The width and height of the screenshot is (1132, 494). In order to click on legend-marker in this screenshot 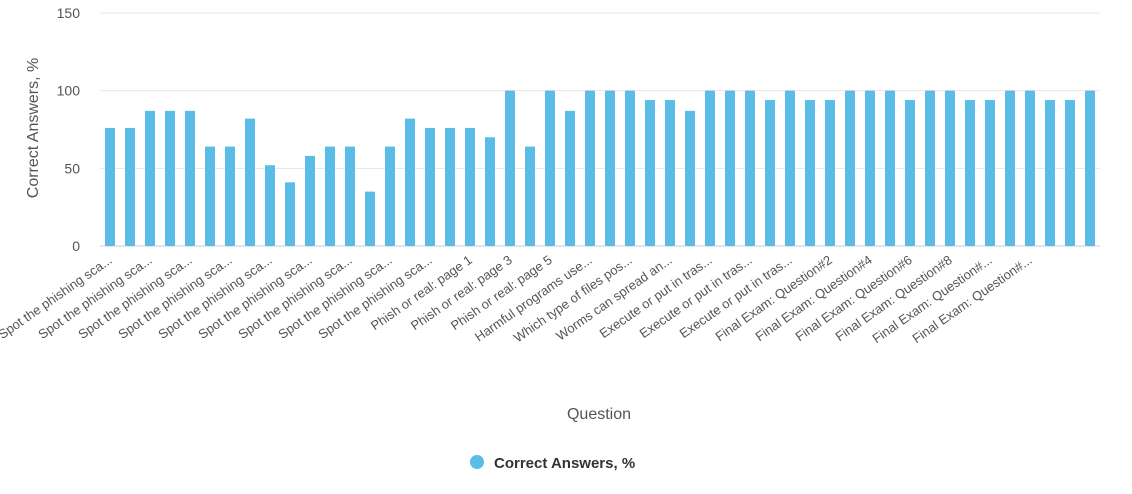, I will do `click(477, 462)`.